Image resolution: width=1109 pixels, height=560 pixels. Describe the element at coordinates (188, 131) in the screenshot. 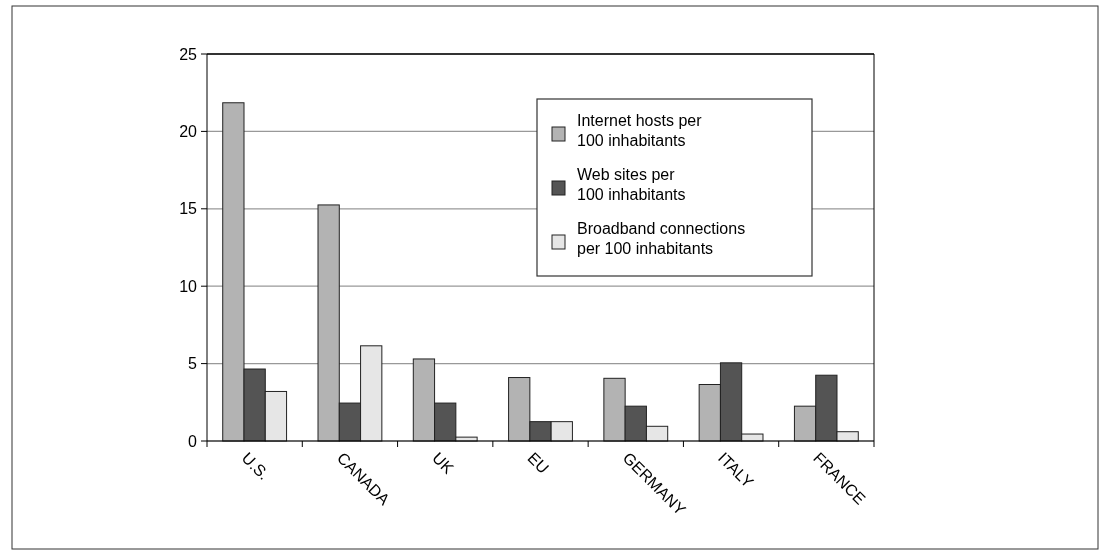

I see `y-tick-label: 20` at that location.